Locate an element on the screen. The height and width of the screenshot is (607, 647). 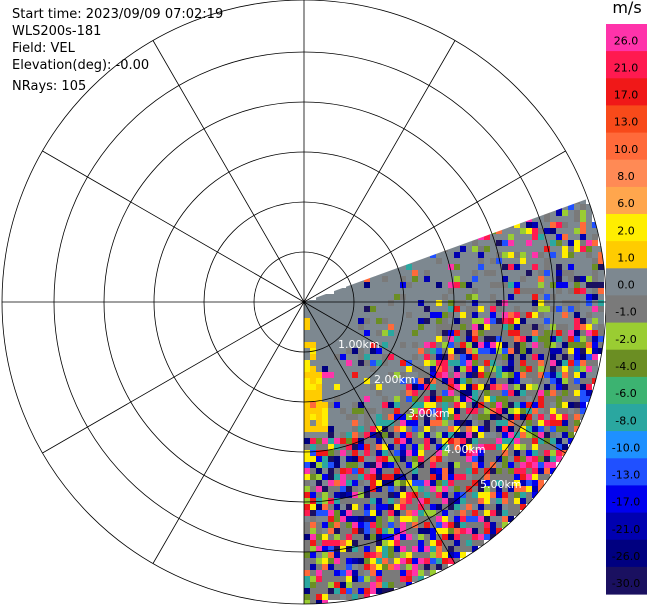
colorbar-tick-label: 0.0 is located at coordinates (626, 285).